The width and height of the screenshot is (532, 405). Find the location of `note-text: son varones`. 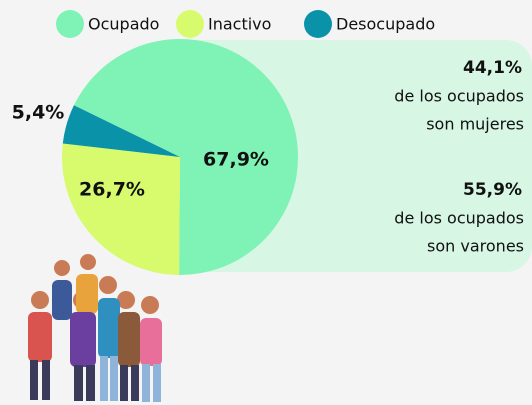

note-text: son varones is located at coordinates (475, 246).